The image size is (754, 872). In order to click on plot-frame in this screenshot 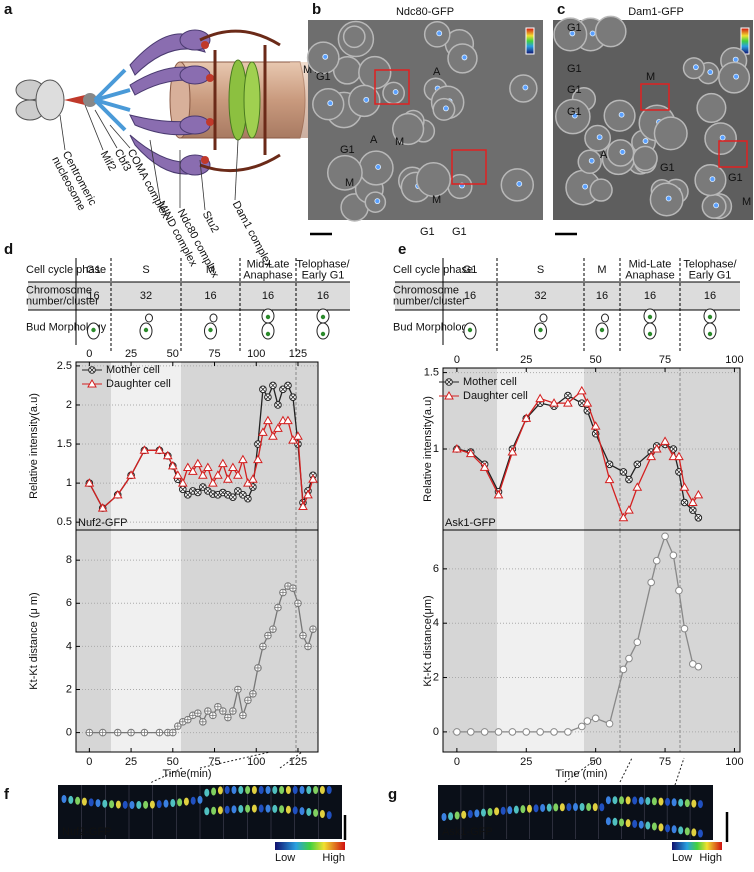, I will do `click(197, 641)`.